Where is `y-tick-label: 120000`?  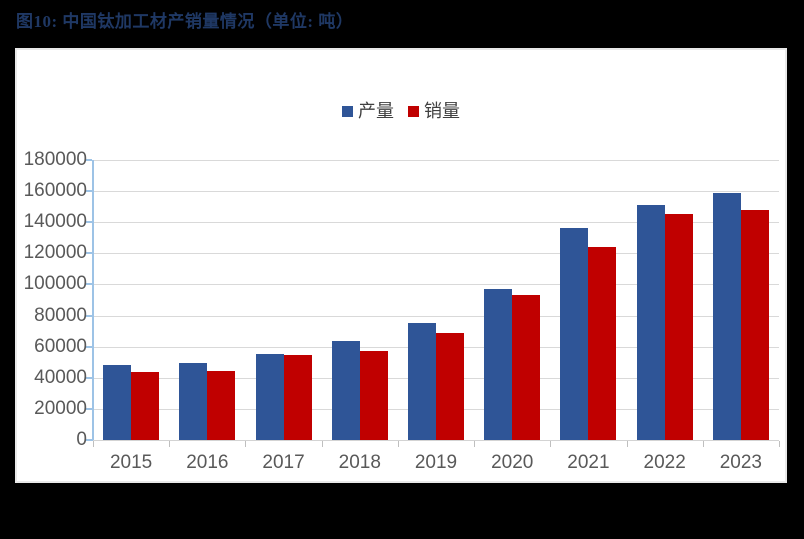
y-tick-label: 120000 is located at coordinates (55, 253).